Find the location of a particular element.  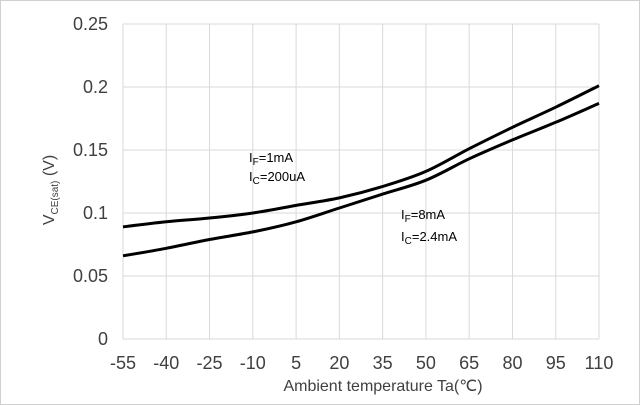

svg-text: IC=2.4mA is located at coordinates (429, 238).